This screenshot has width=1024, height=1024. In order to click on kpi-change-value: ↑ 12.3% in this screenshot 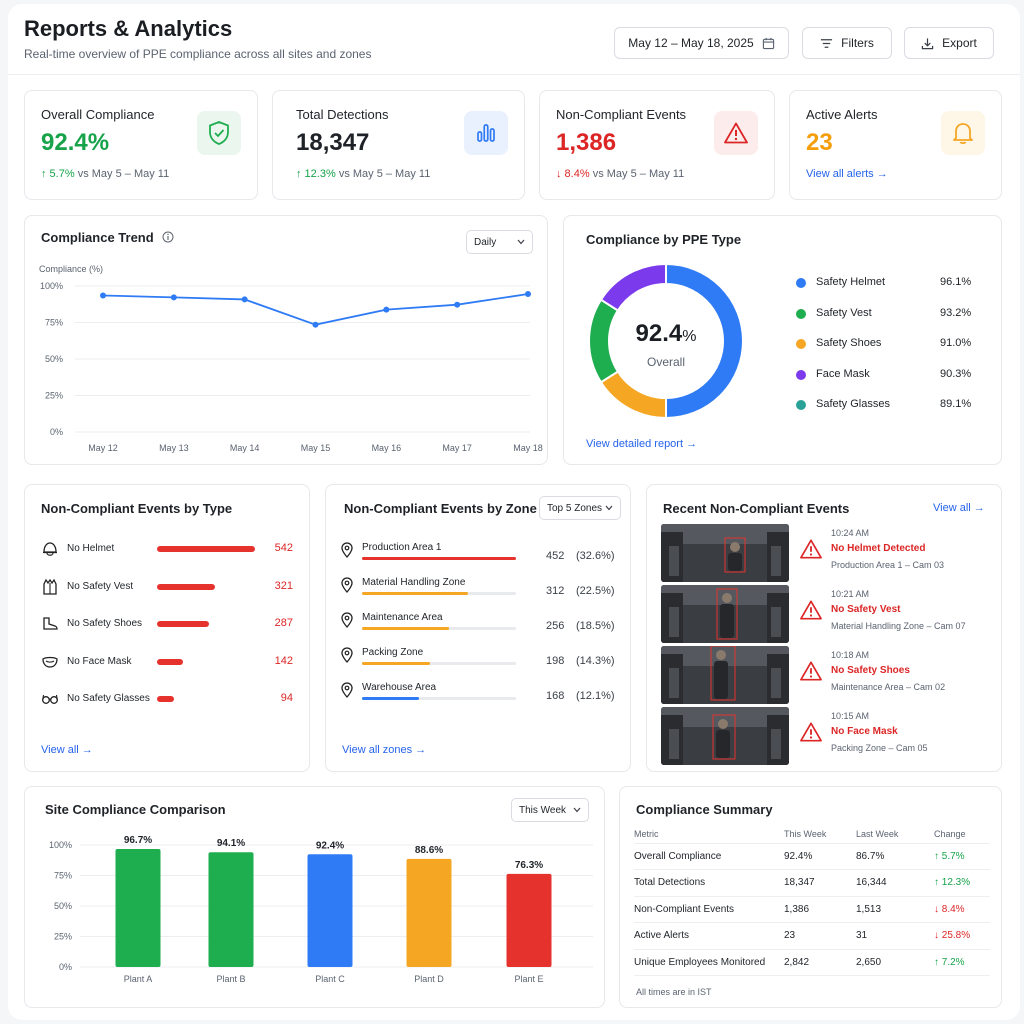, I will do `click(316, 174)`.